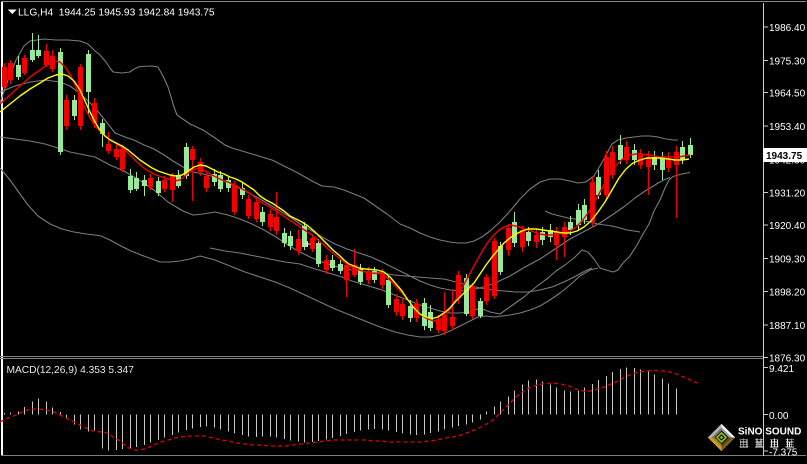  Describe the element at coordinates (116, 13) in the screenshot. I see `svg-text:LLG,H4 1944.25 1945.93 1942.8: LLG,H4 1944.25 1945.93 1942.84 1943.75` at that location.